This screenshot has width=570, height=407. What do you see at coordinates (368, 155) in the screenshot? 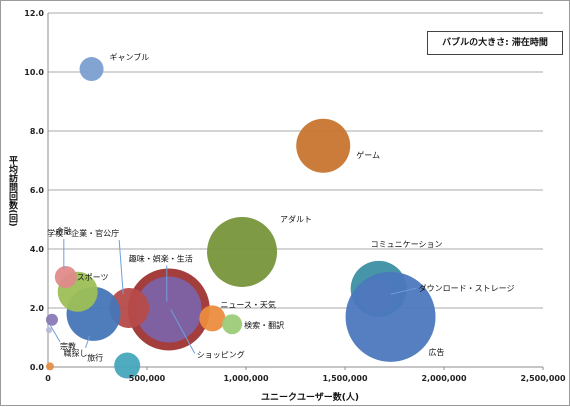
I see `bubble-label: ゲーム` at bounding box center [368, 155].